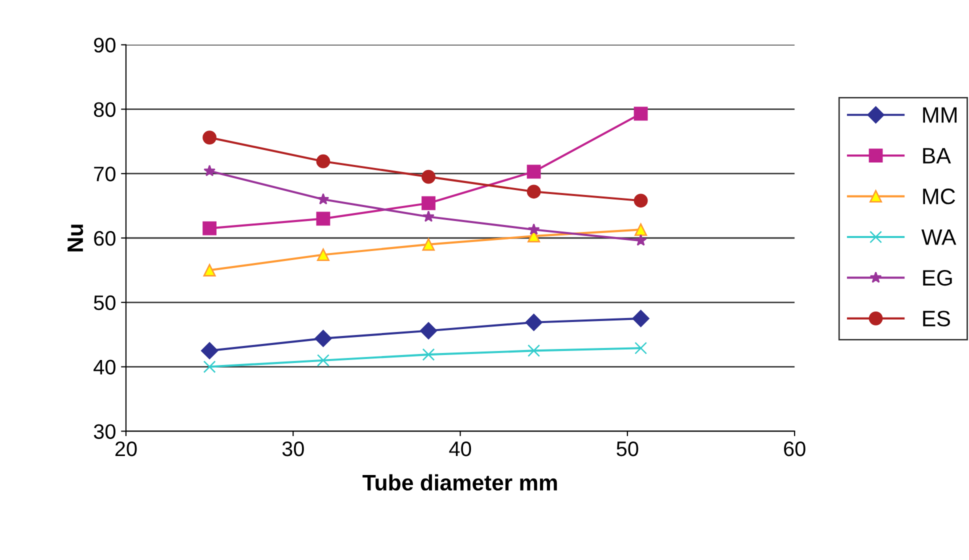 The width and height of the screenshot is (969, 560). I want to click on x-tick-label: 20, so click(126, 448).